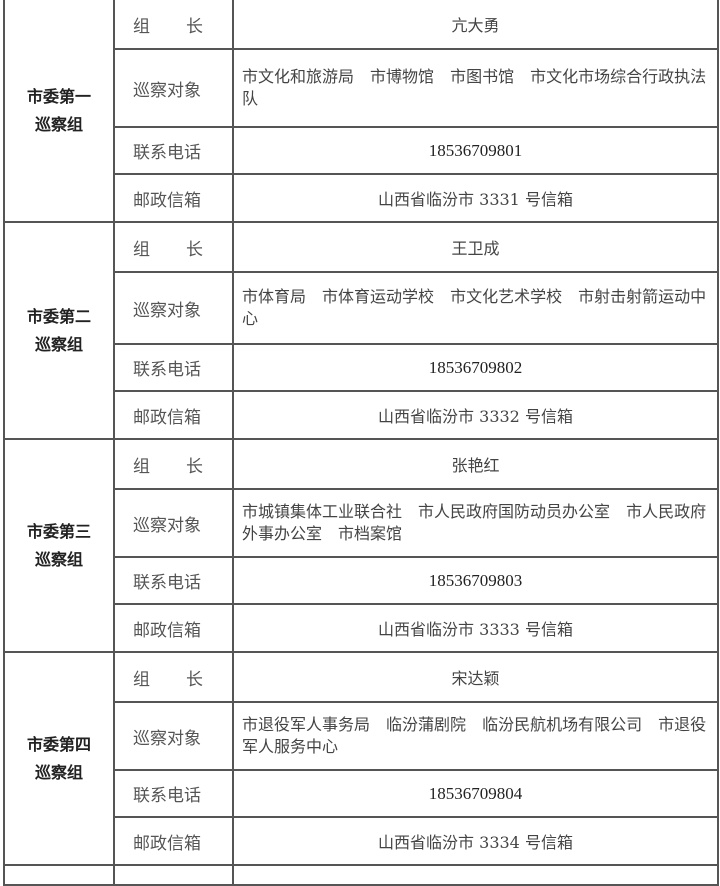  I want to click on mailbox-value: 山西省临汾市 3331 号信箱, so click(475, 198).